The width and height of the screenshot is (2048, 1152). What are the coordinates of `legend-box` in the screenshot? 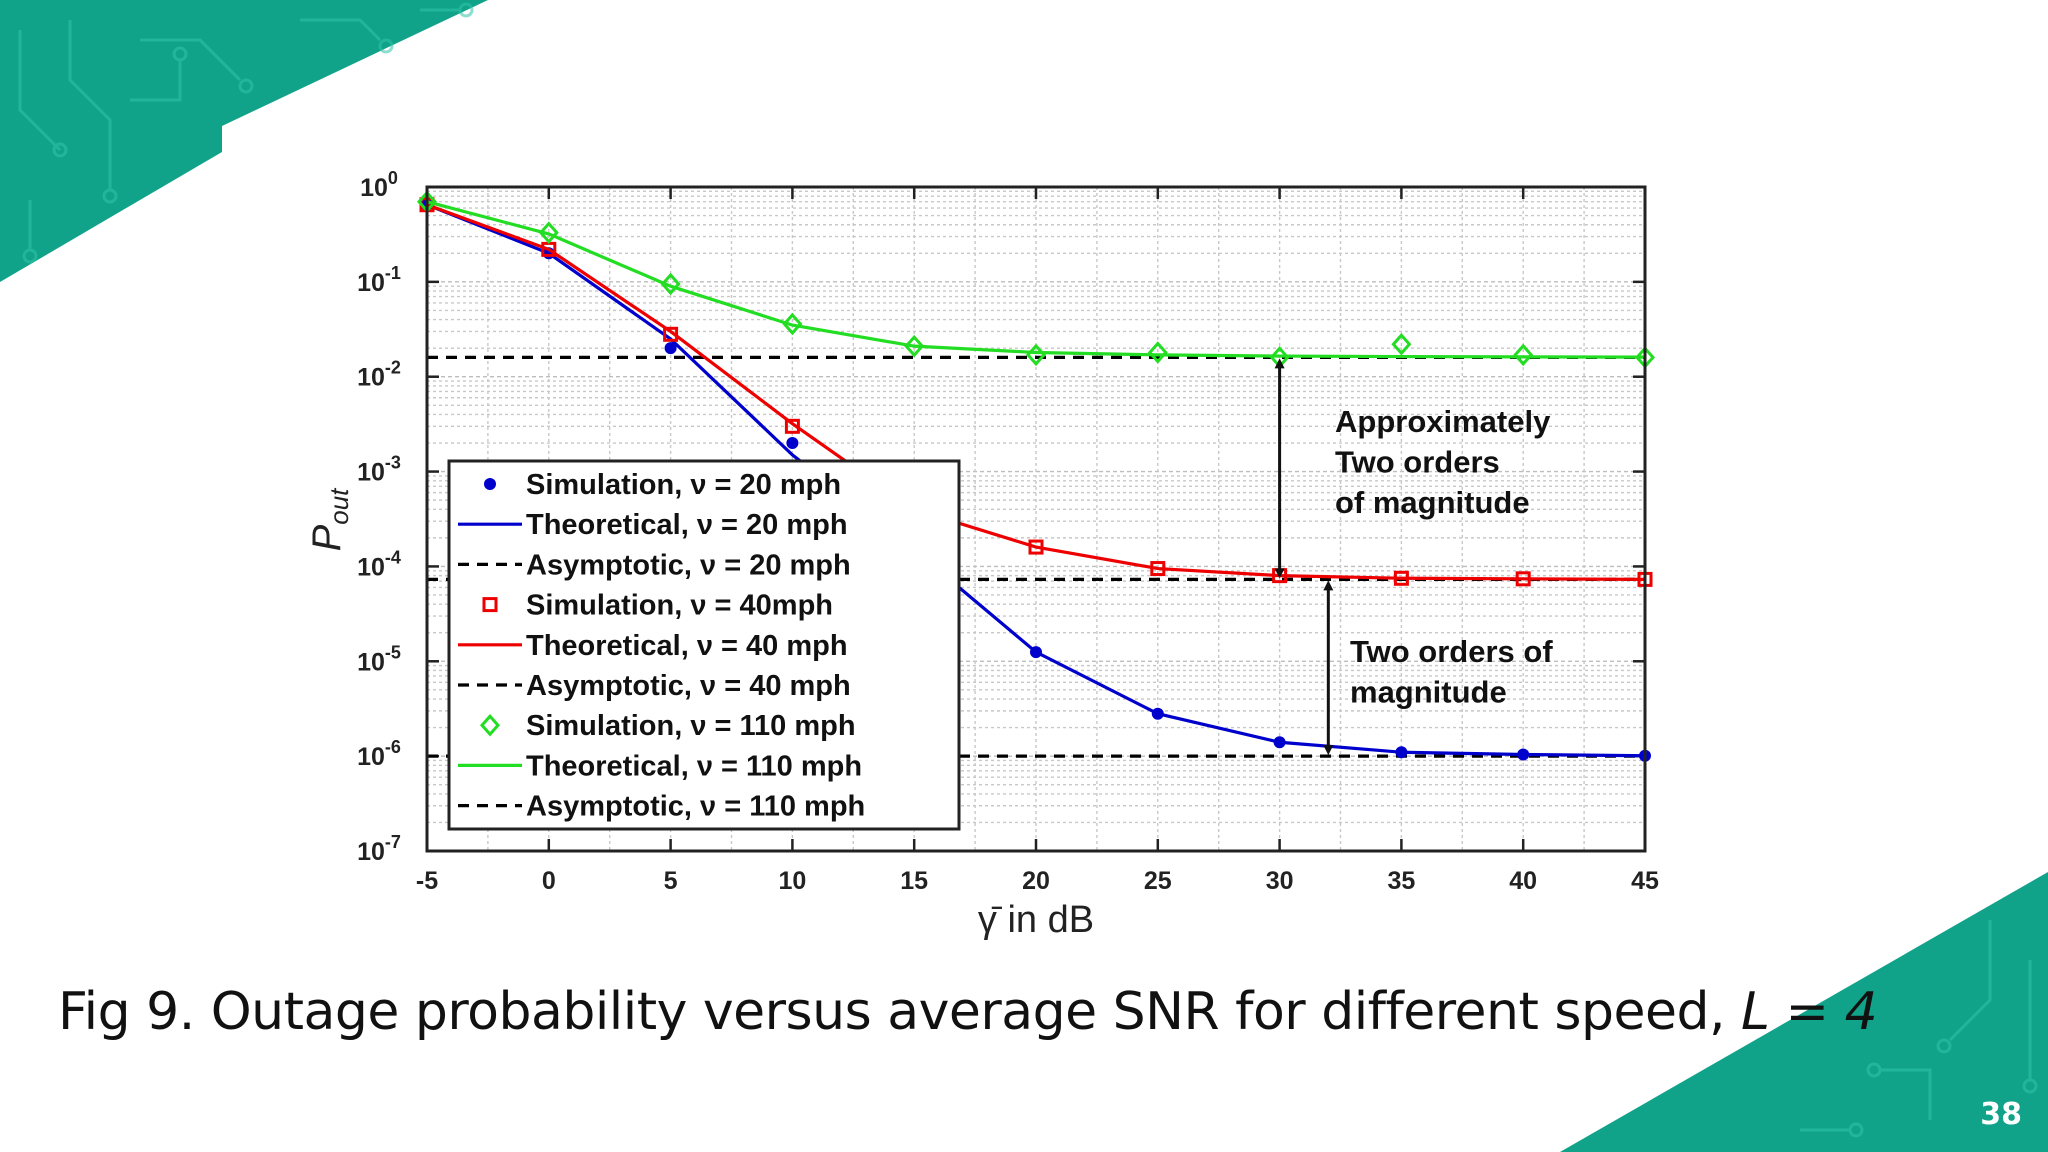 It's located at (704, 645).